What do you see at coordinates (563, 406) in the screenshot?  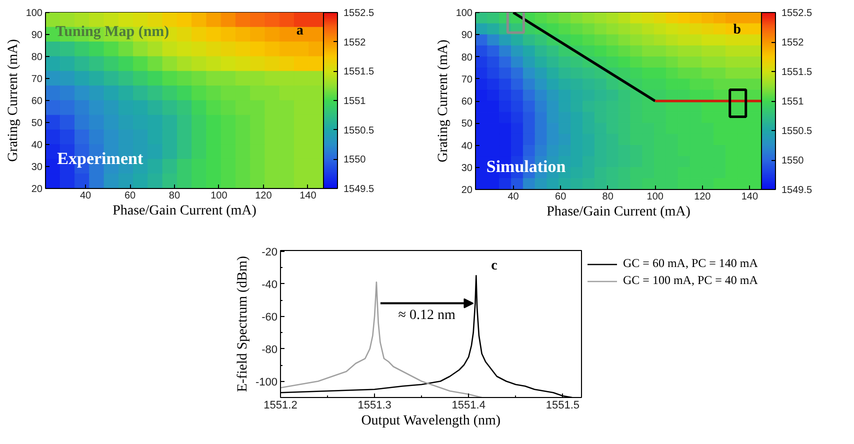 I see `x-tick-label: 1551.5` at bounding box center [563, 406].